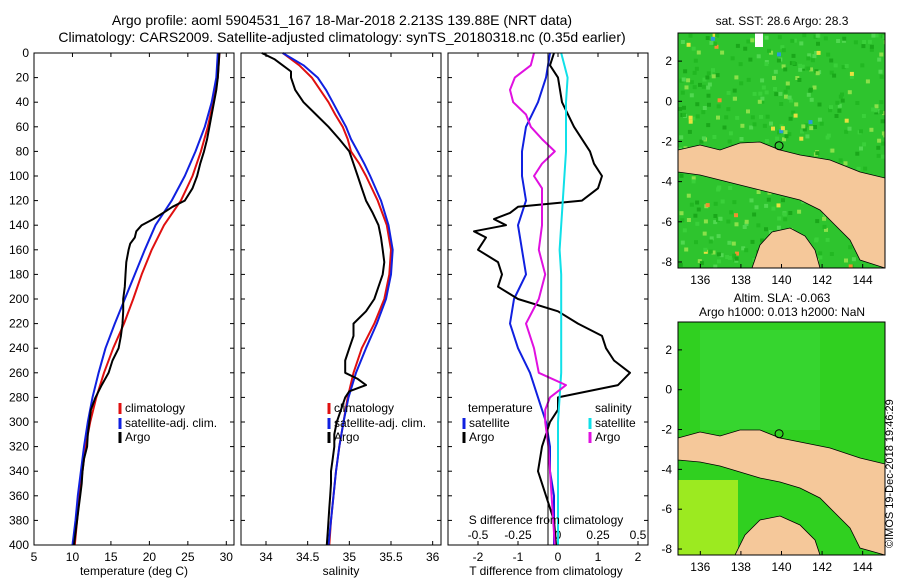 This screenshot has height=580, width=900. I want to click on salinity-legend: climatology satellite-adj. clim. Argo, so click(376, 422).